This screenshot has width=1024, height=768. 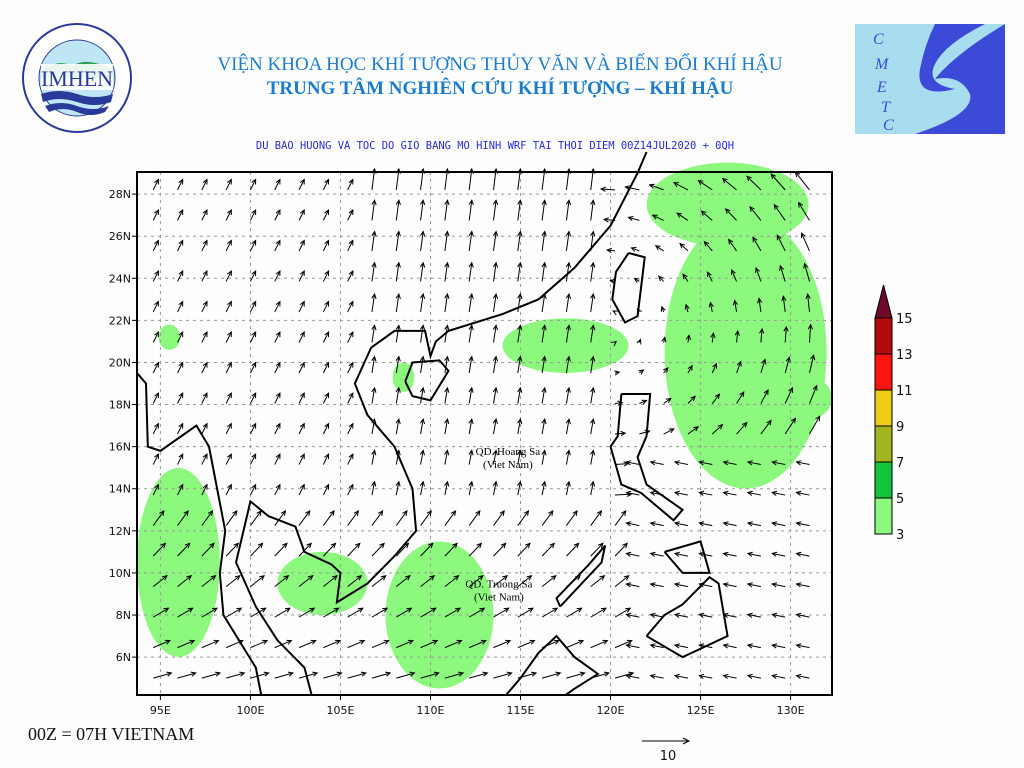 I want to click on legend-swatch-max, so click(x=883, y=301).